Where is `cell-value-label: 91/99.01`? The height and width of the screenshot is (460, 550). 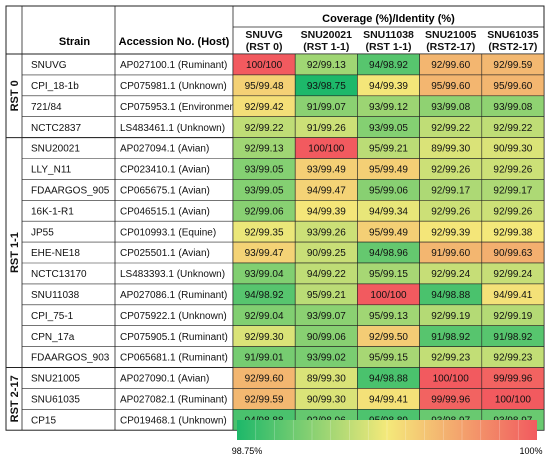
cell-value-label: 91/99.01 is located at coordinates (264, 358).